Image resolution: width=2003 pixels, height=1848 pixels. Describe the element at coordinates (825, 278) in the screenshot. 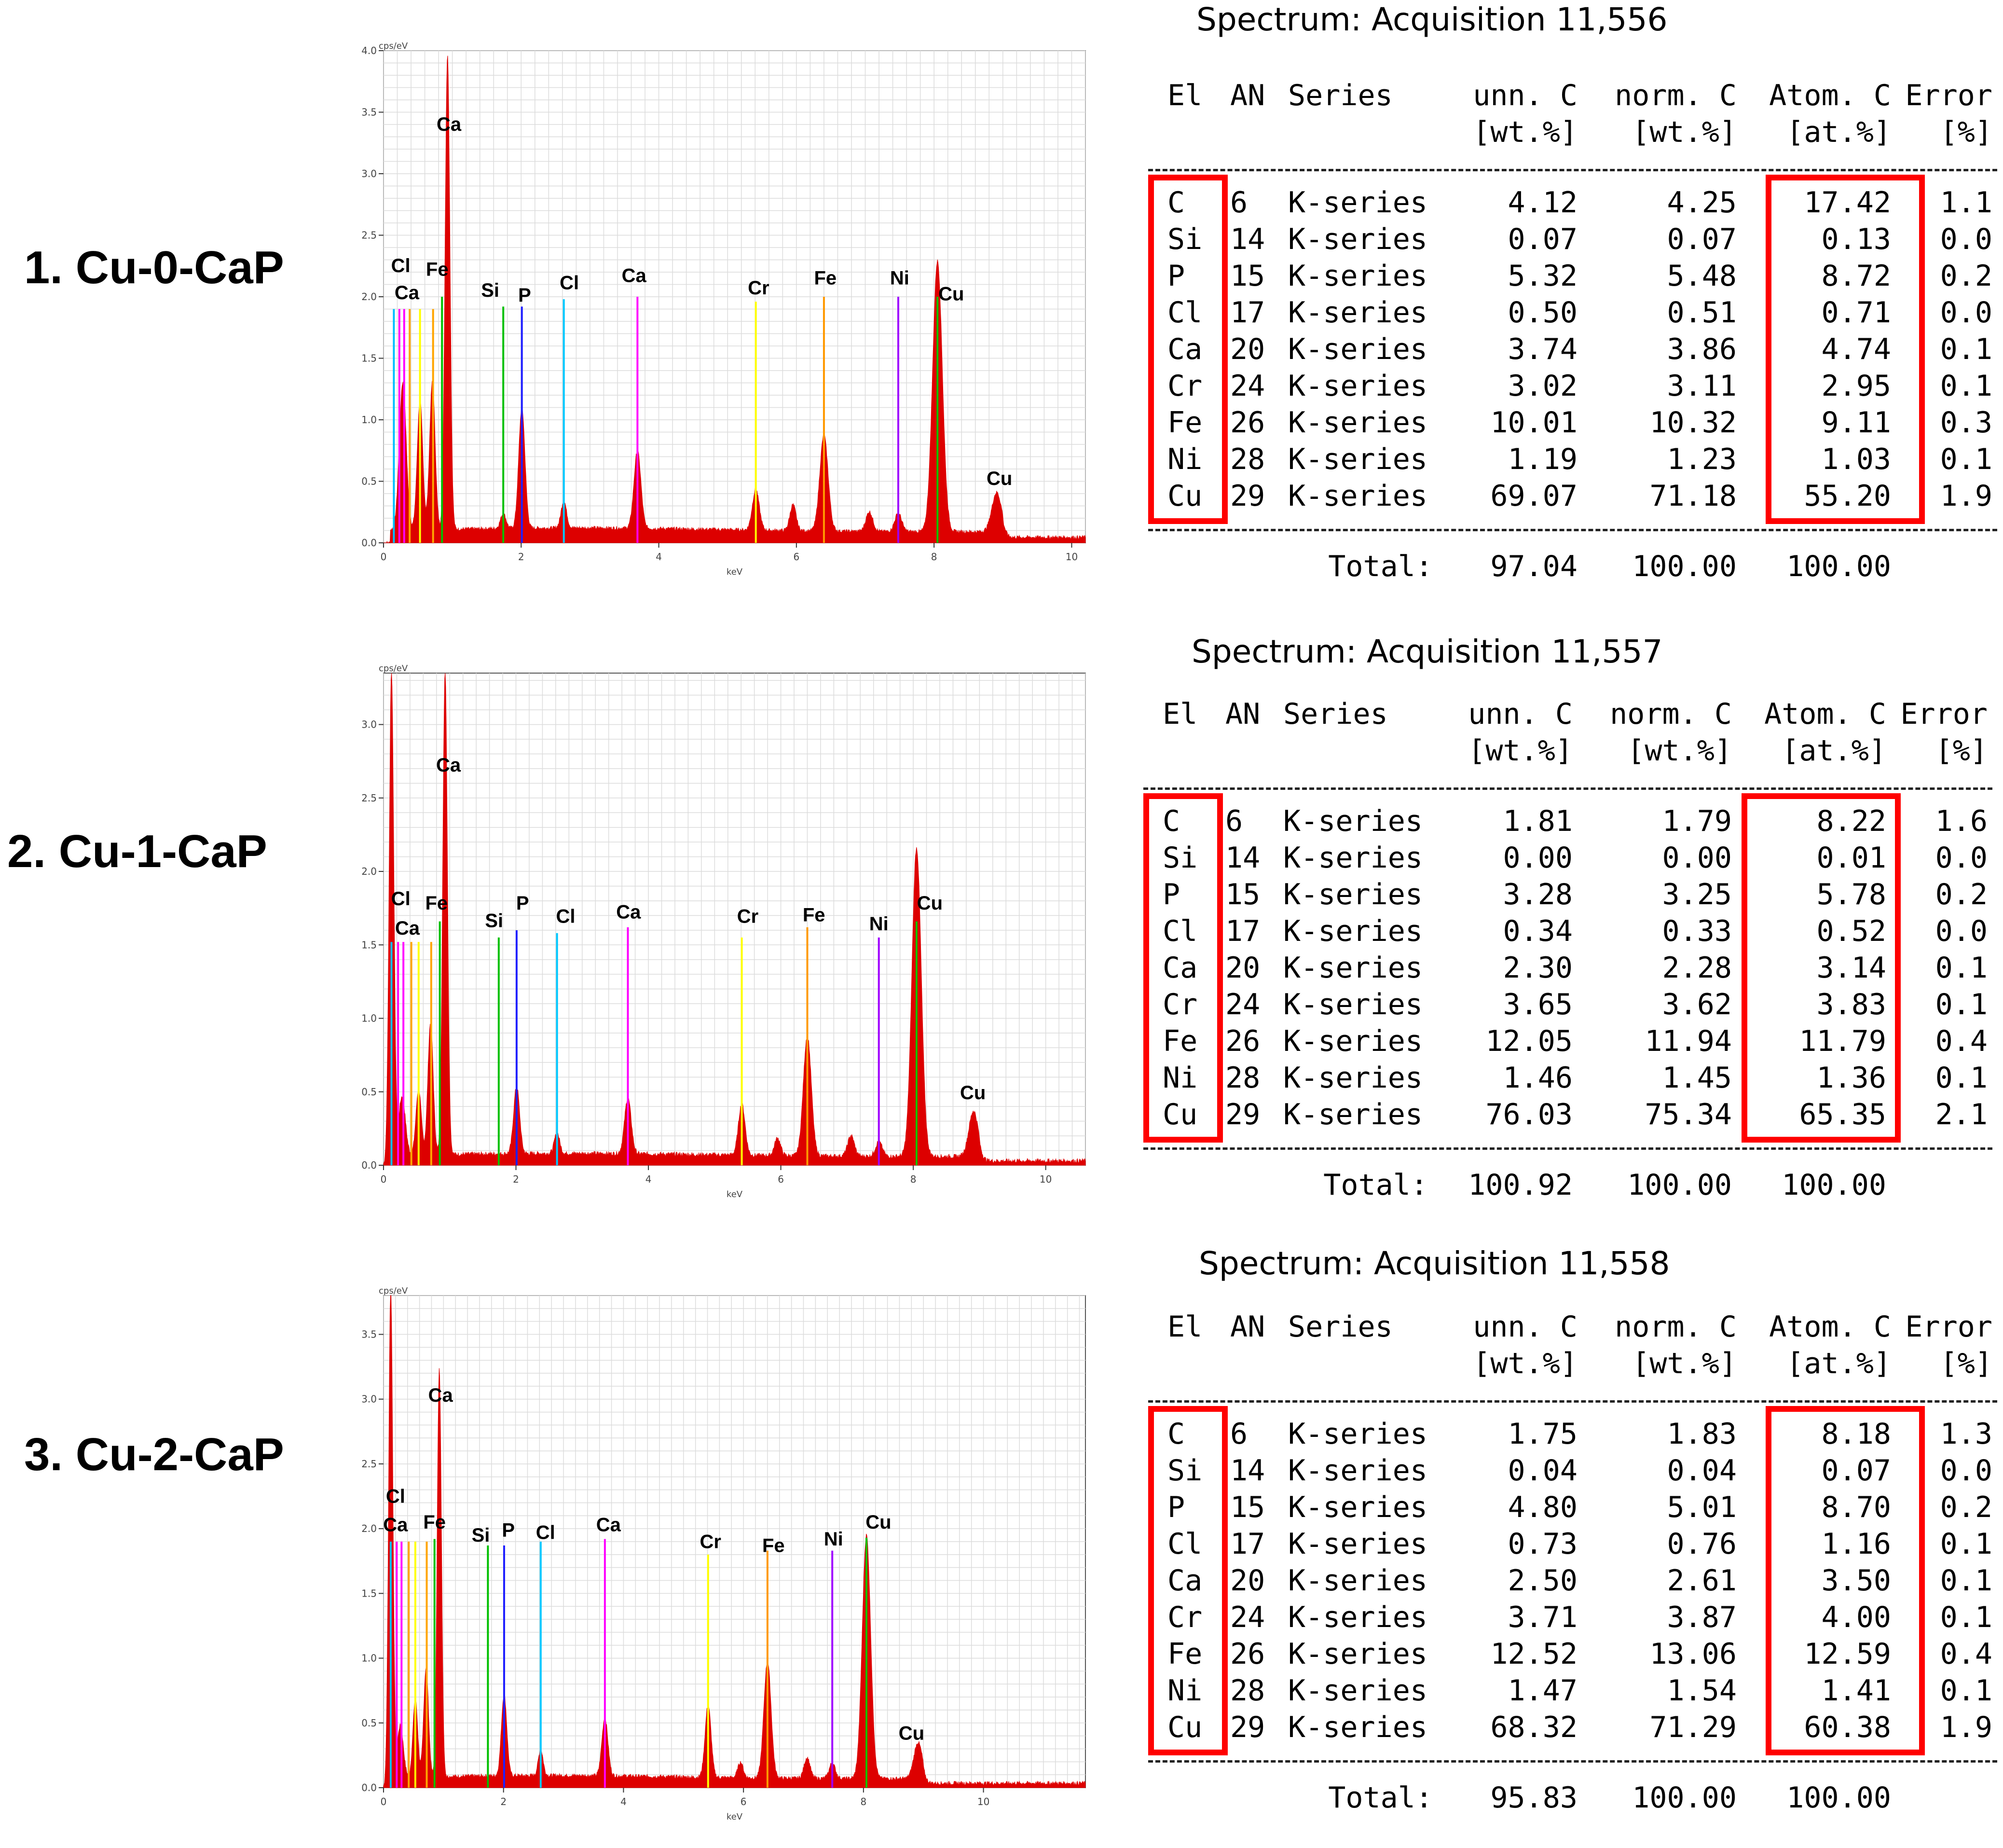

I see `peak-label: Fe` at that location.